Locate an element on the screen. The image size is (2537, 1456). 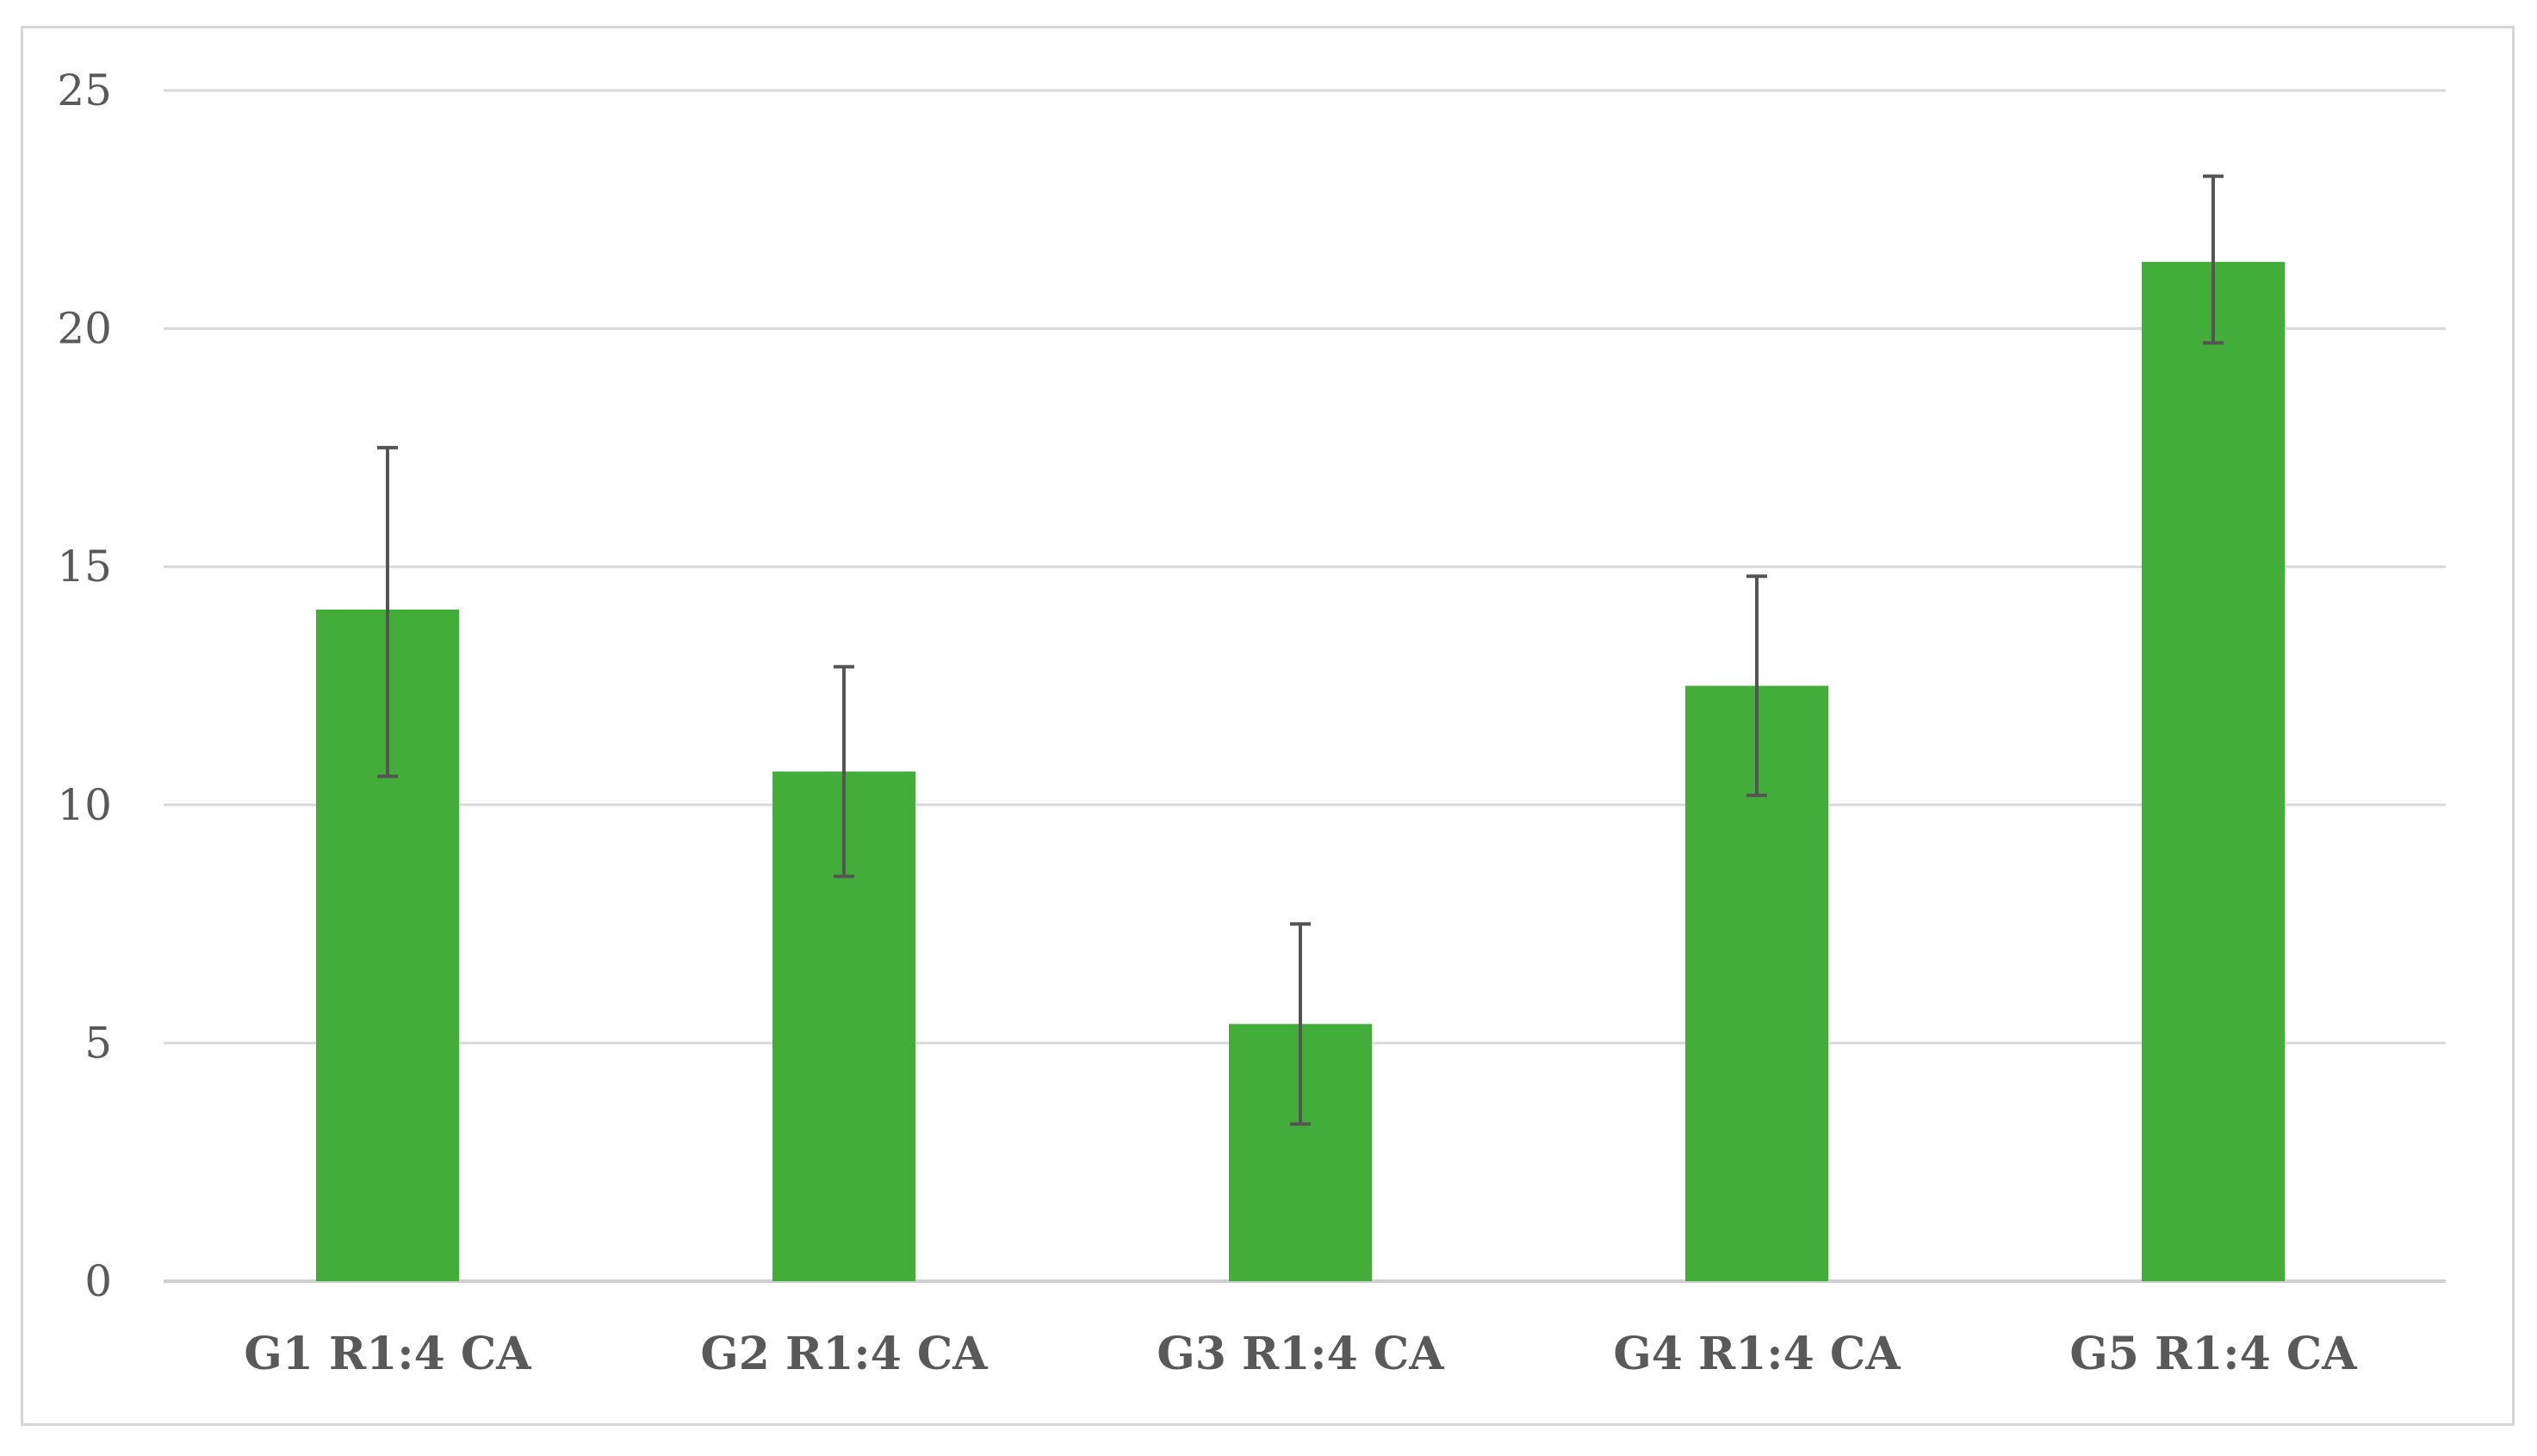
y-tick-label: 0 is located at coordinates (98, 1281).